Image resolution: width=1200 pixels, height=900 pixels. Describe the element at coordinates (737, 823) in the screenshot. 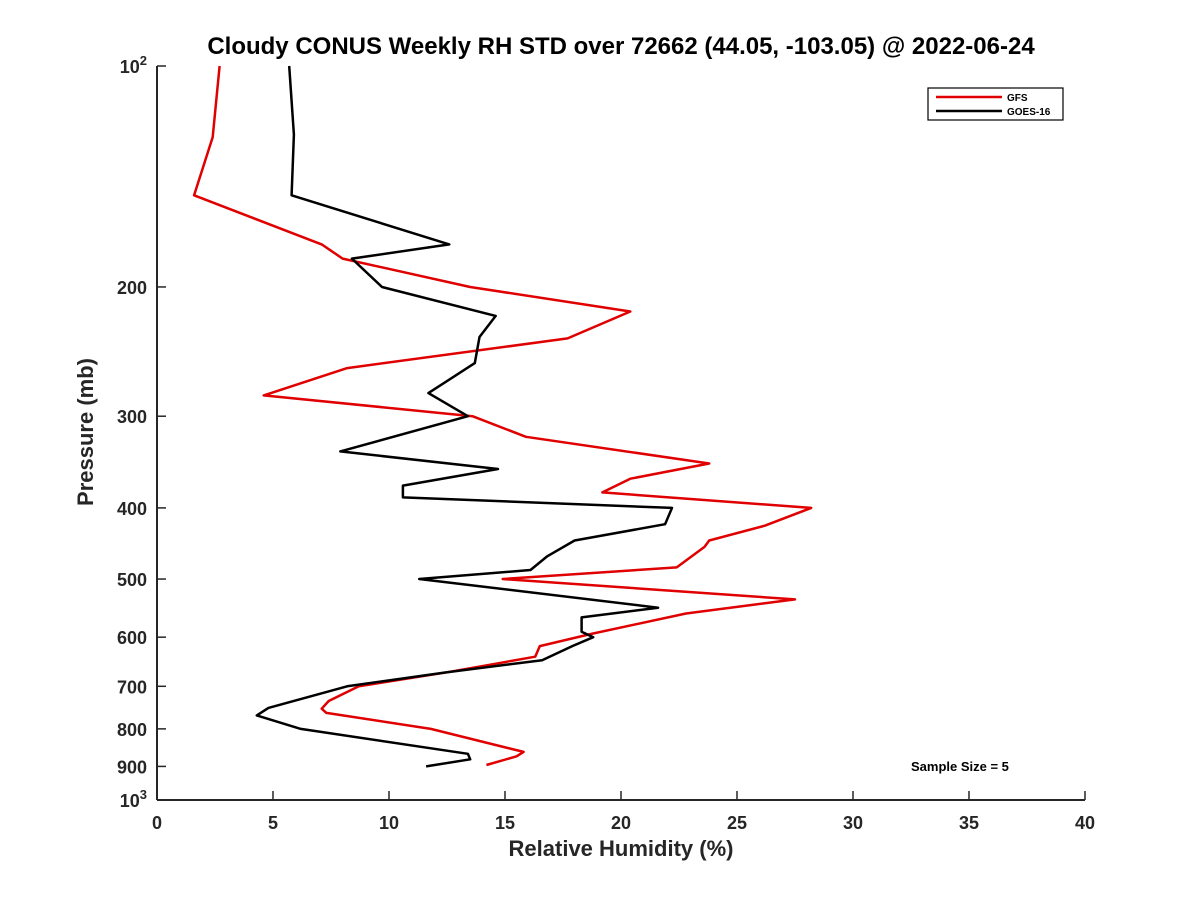

I see `x-tick-label: 25` at that location.